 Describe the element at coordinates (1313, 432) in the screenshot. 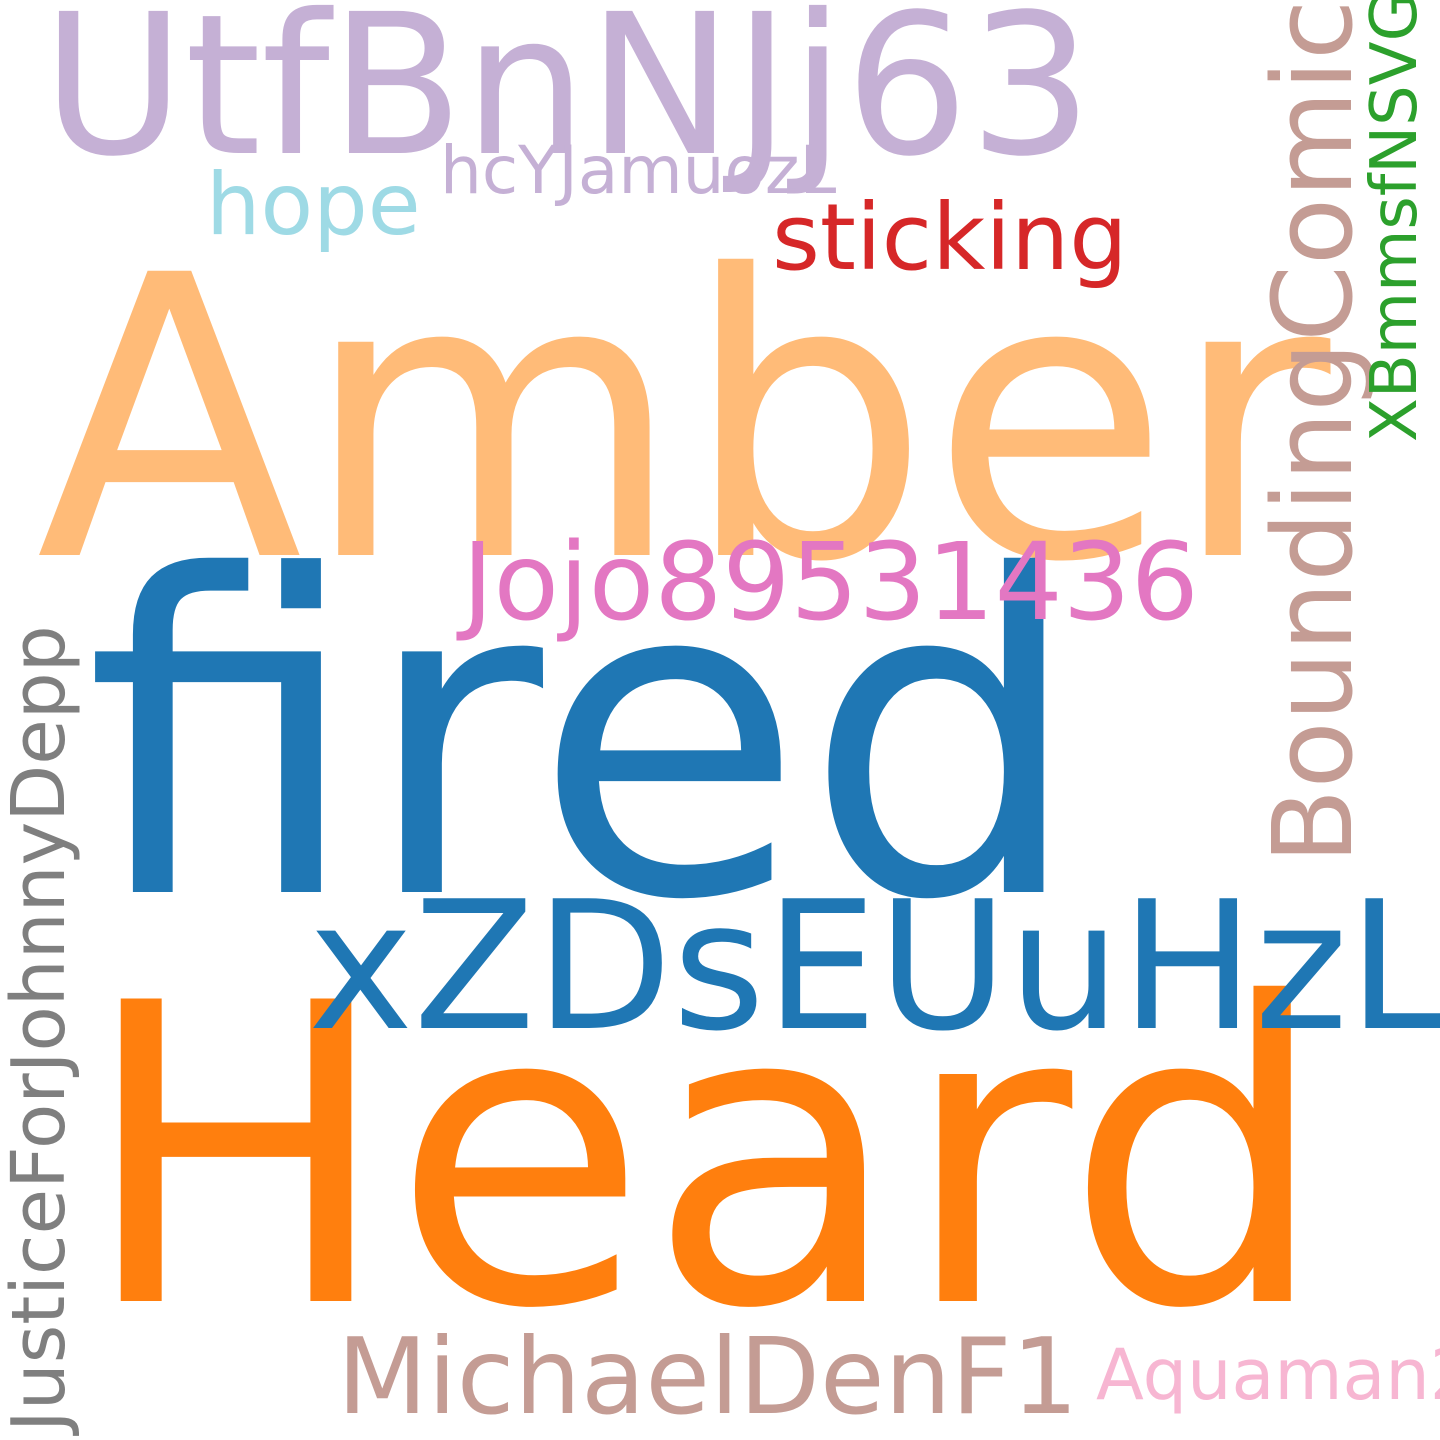

I see `word-boundingcomics: BoundingComics` at that location.